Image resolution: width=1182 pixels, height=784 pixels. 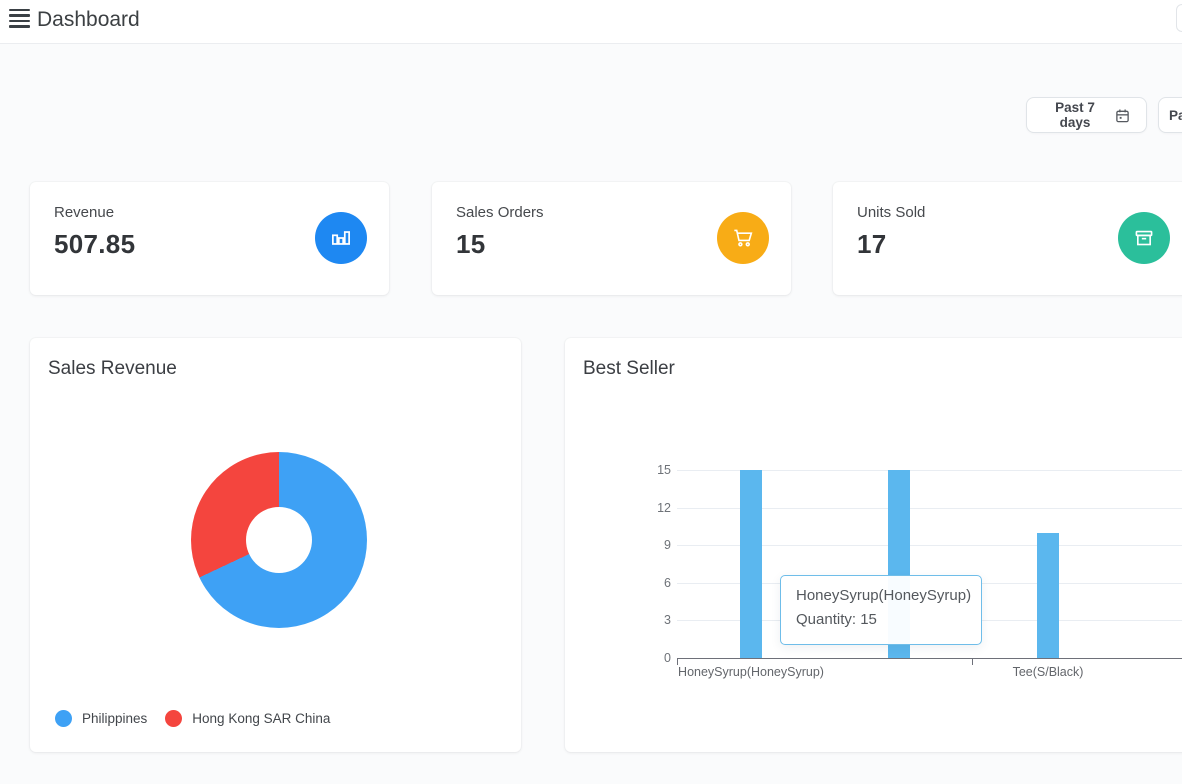 I want to click on stat-label: Sales Orders, so click(x=500, y=212).